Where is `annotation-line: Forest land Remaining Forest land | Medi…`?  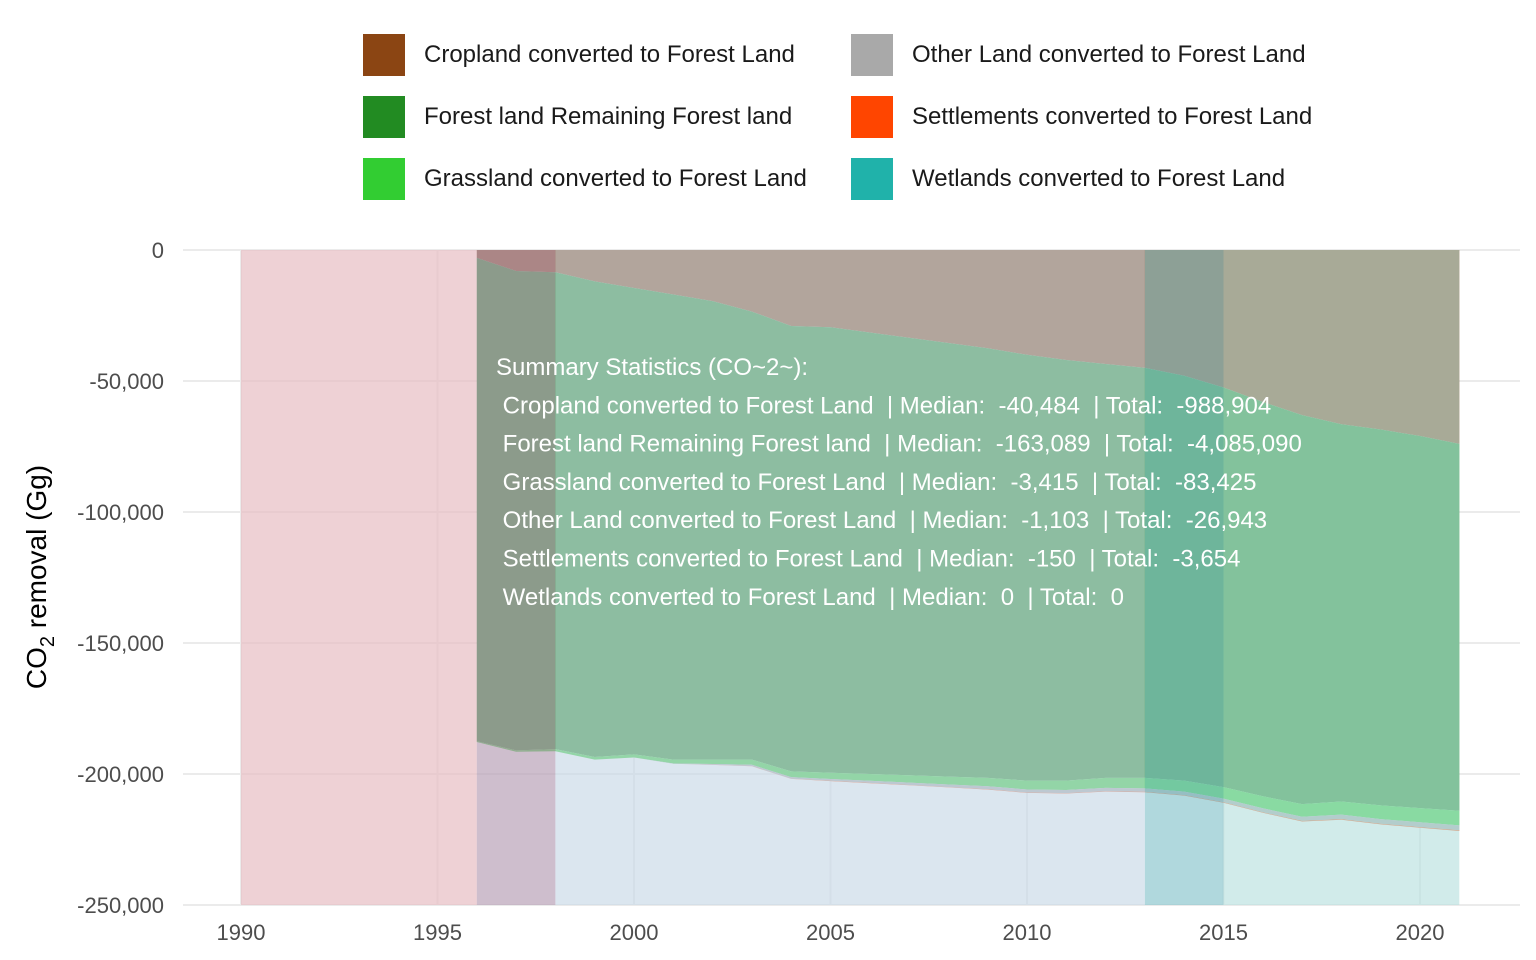 annotation-line: Forest land Remaining Forest land | Medi… is located at coordinates (899, 444).